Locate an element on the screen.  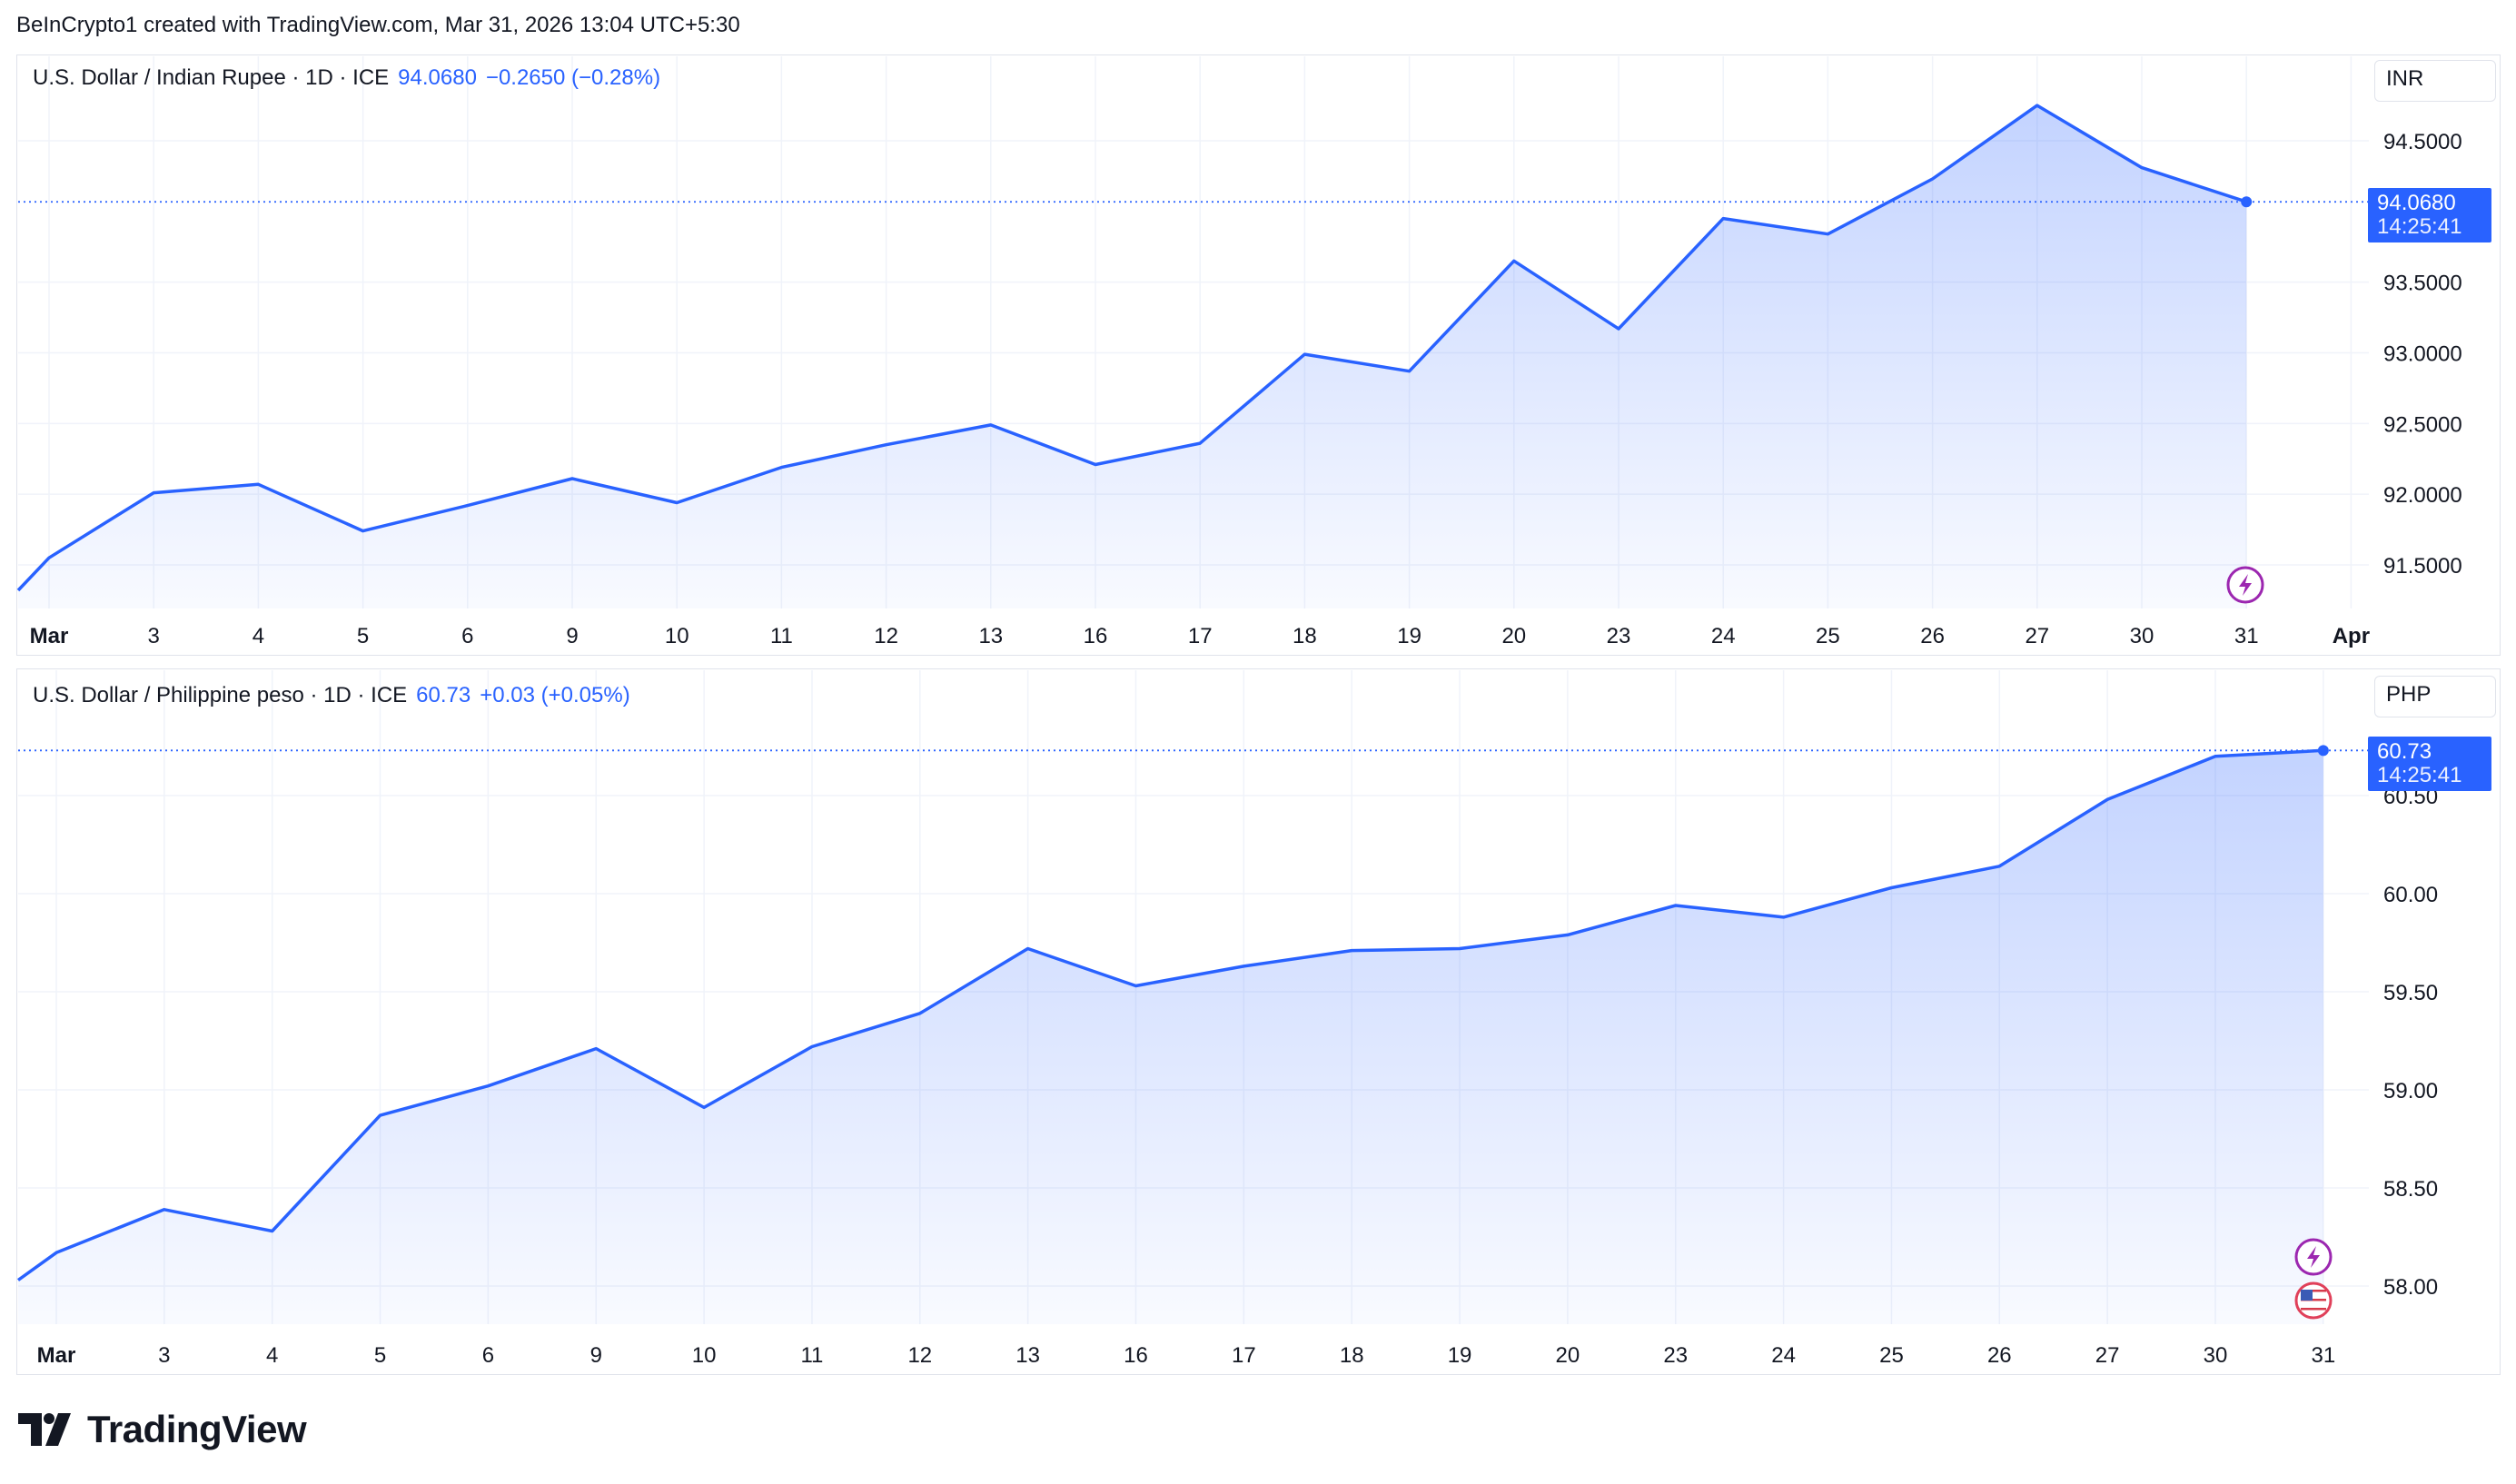
x-tick-label-1-0: Mar is located at coordinates (56, 1355).